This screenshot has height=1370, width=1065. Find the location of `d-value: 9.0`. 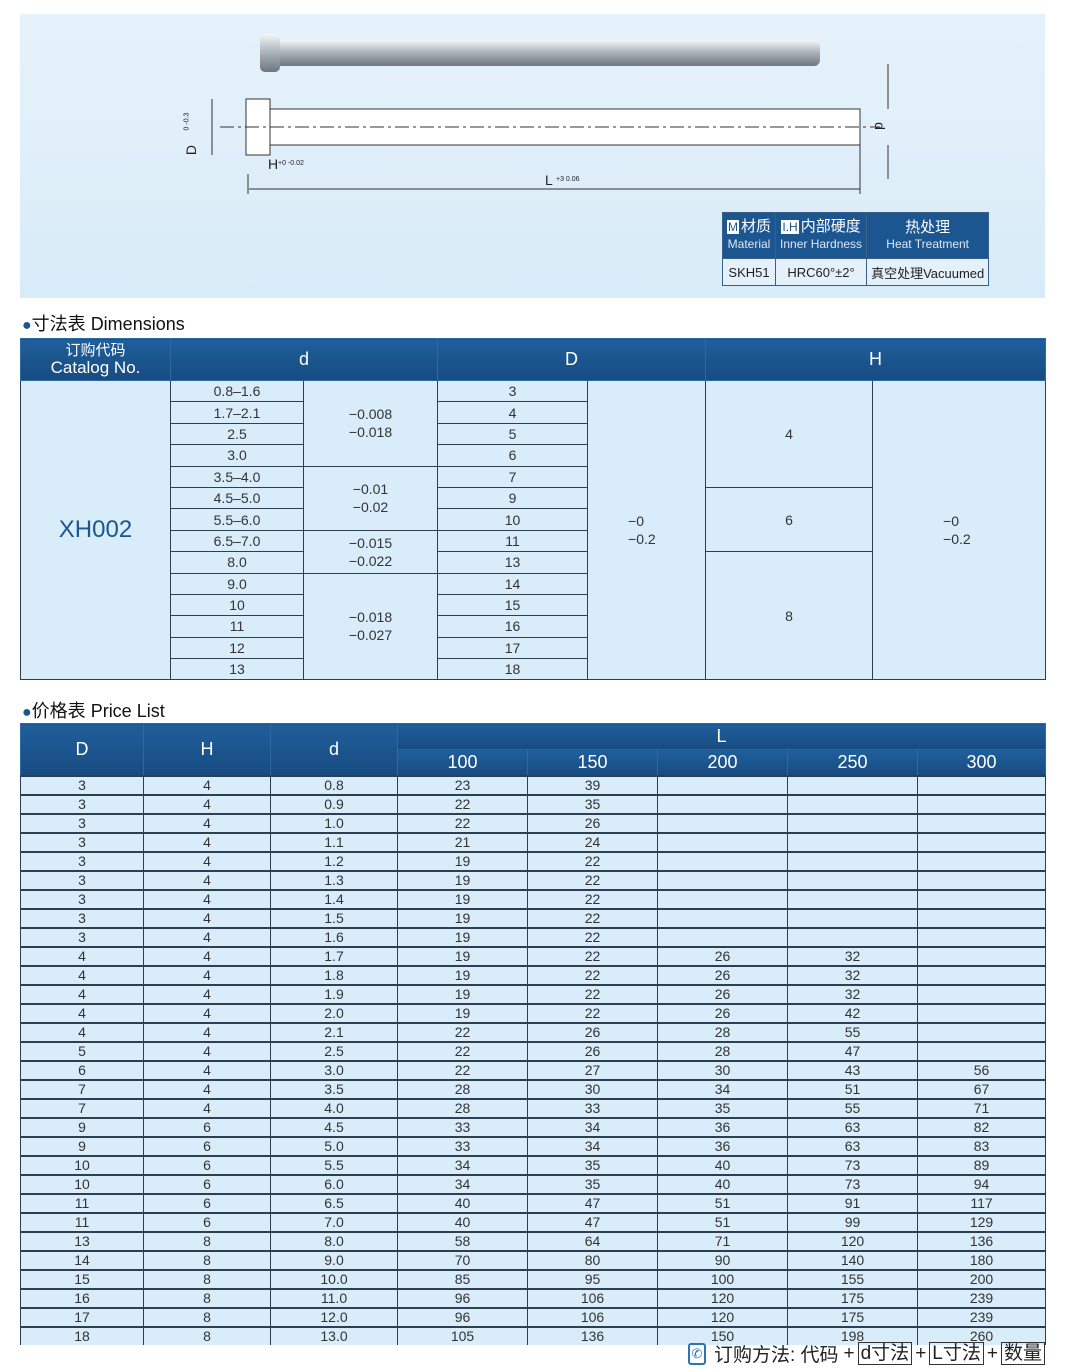

d-value: 9.0 is located at coordinates (237, 583).